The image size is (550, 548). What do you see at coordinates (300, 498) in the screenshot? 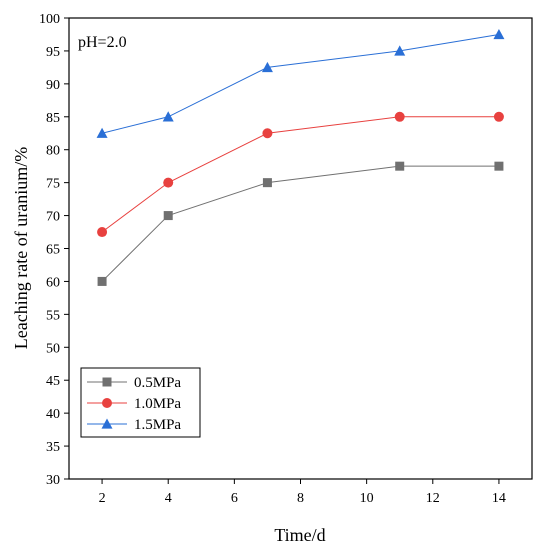
I see `x-tick-label: 8` at bounding box center [300, 498].